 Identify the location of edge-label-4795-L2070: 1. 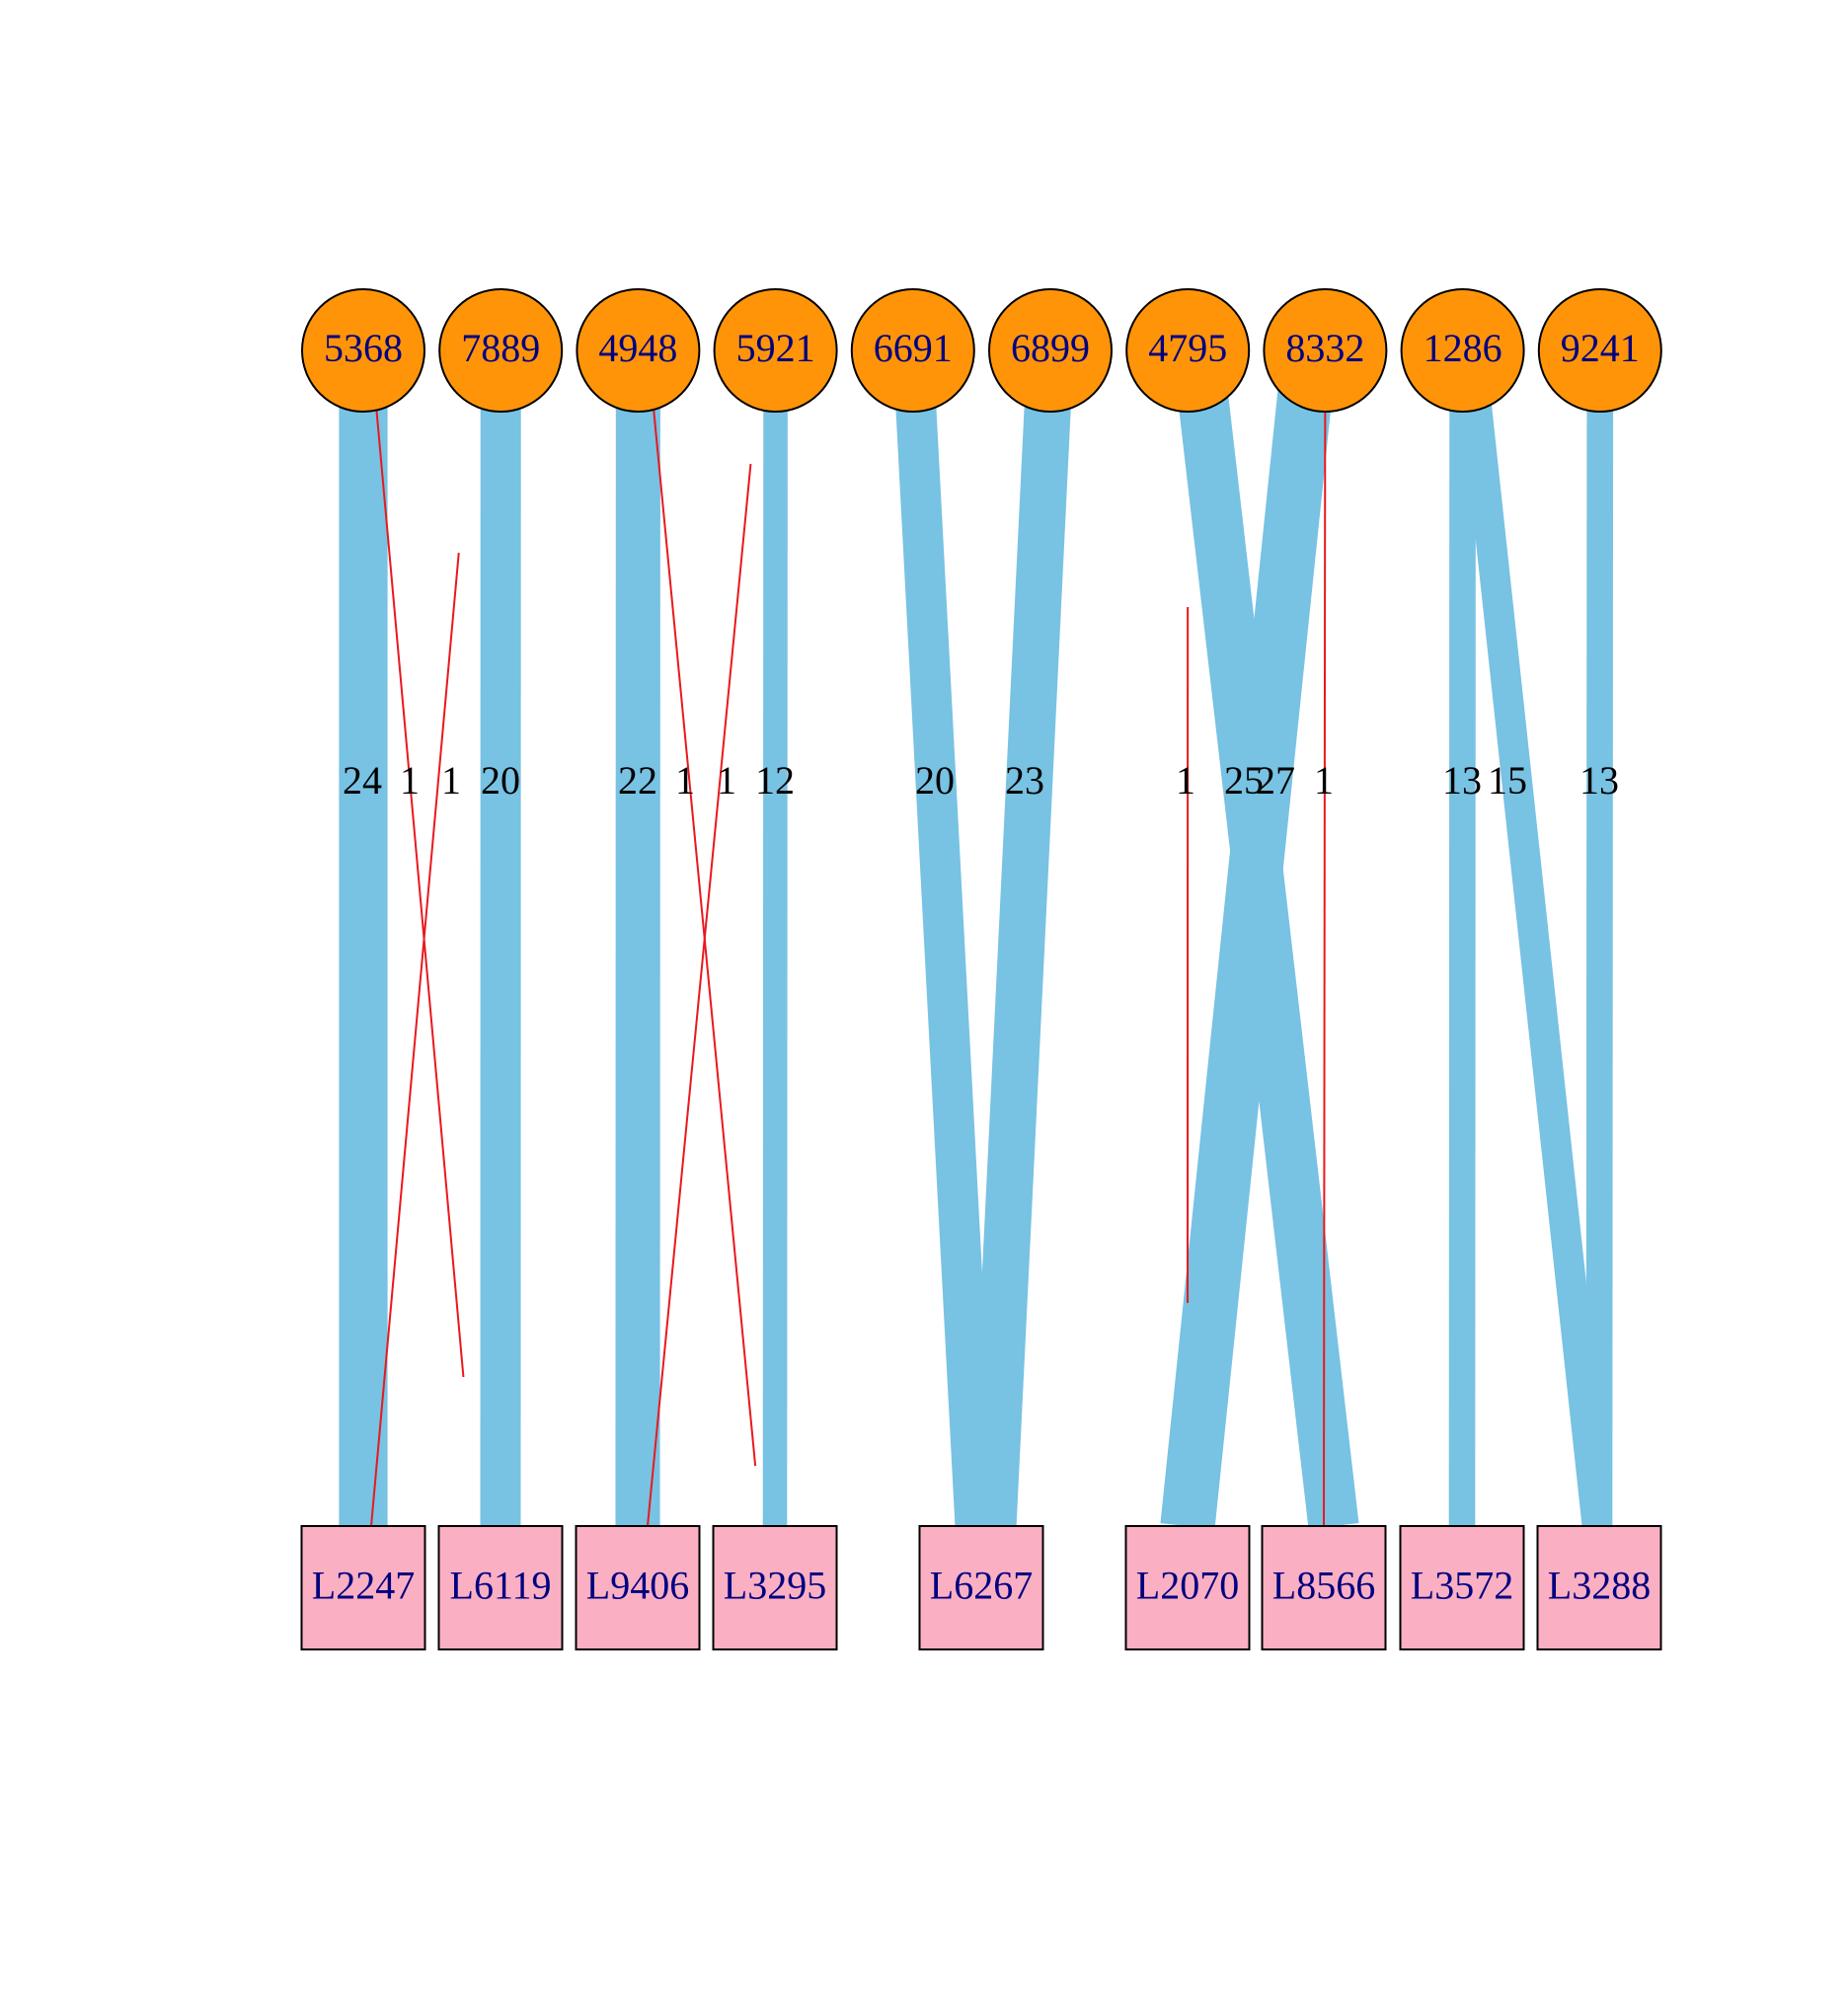
(1185, 780).